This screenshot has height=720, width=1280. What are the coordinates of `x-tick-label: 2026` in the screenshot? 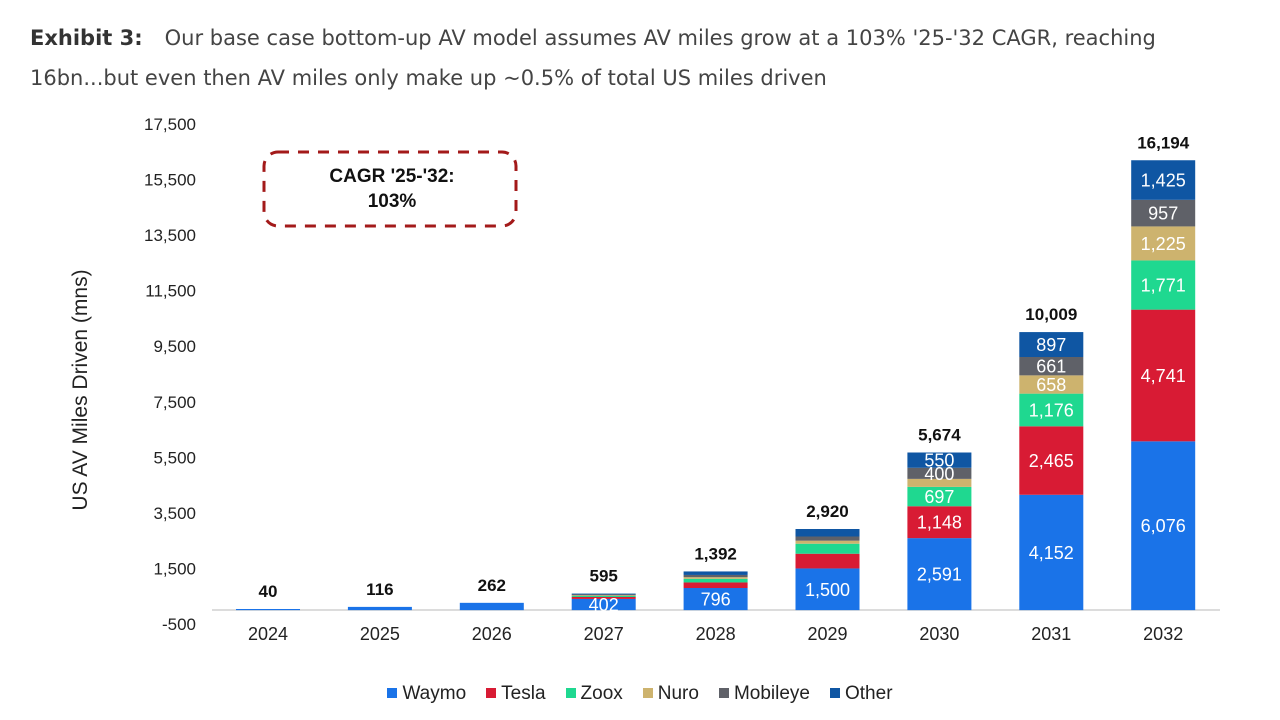 It's located at (492, 634).